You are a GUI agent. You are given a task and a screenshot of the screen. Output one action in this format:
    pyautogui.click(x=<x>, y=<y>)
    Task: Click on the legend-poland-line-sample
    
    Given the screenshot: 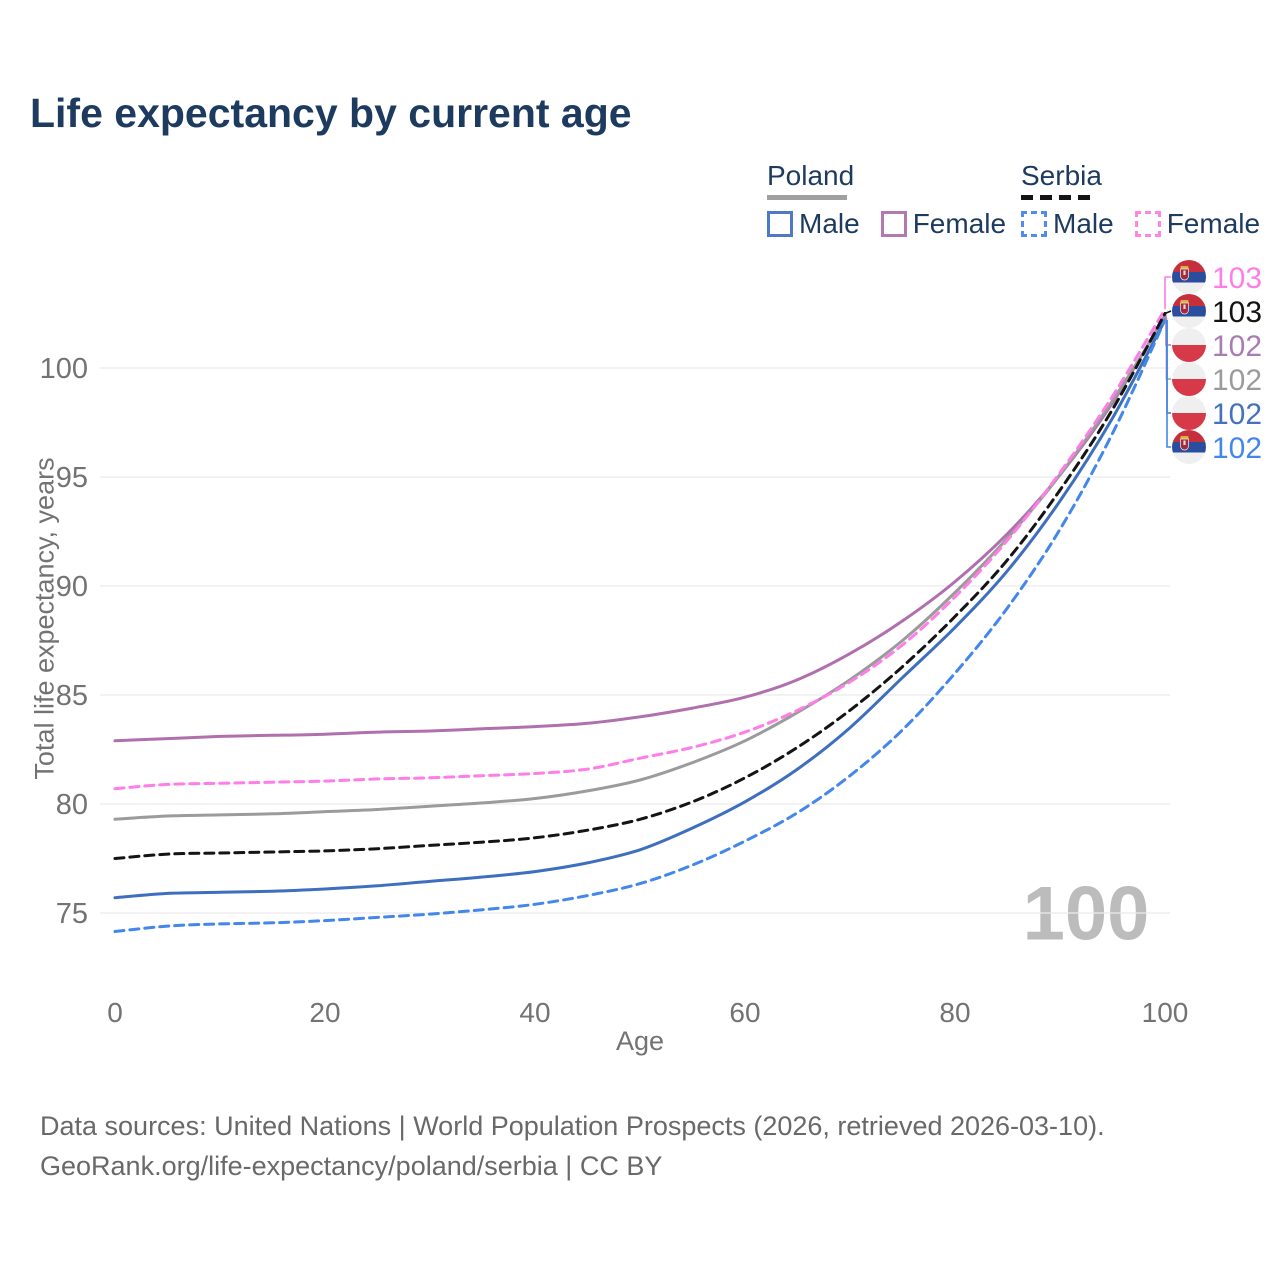 What is the action you would take?
    pyautogui.click(x=807, y=197)
    